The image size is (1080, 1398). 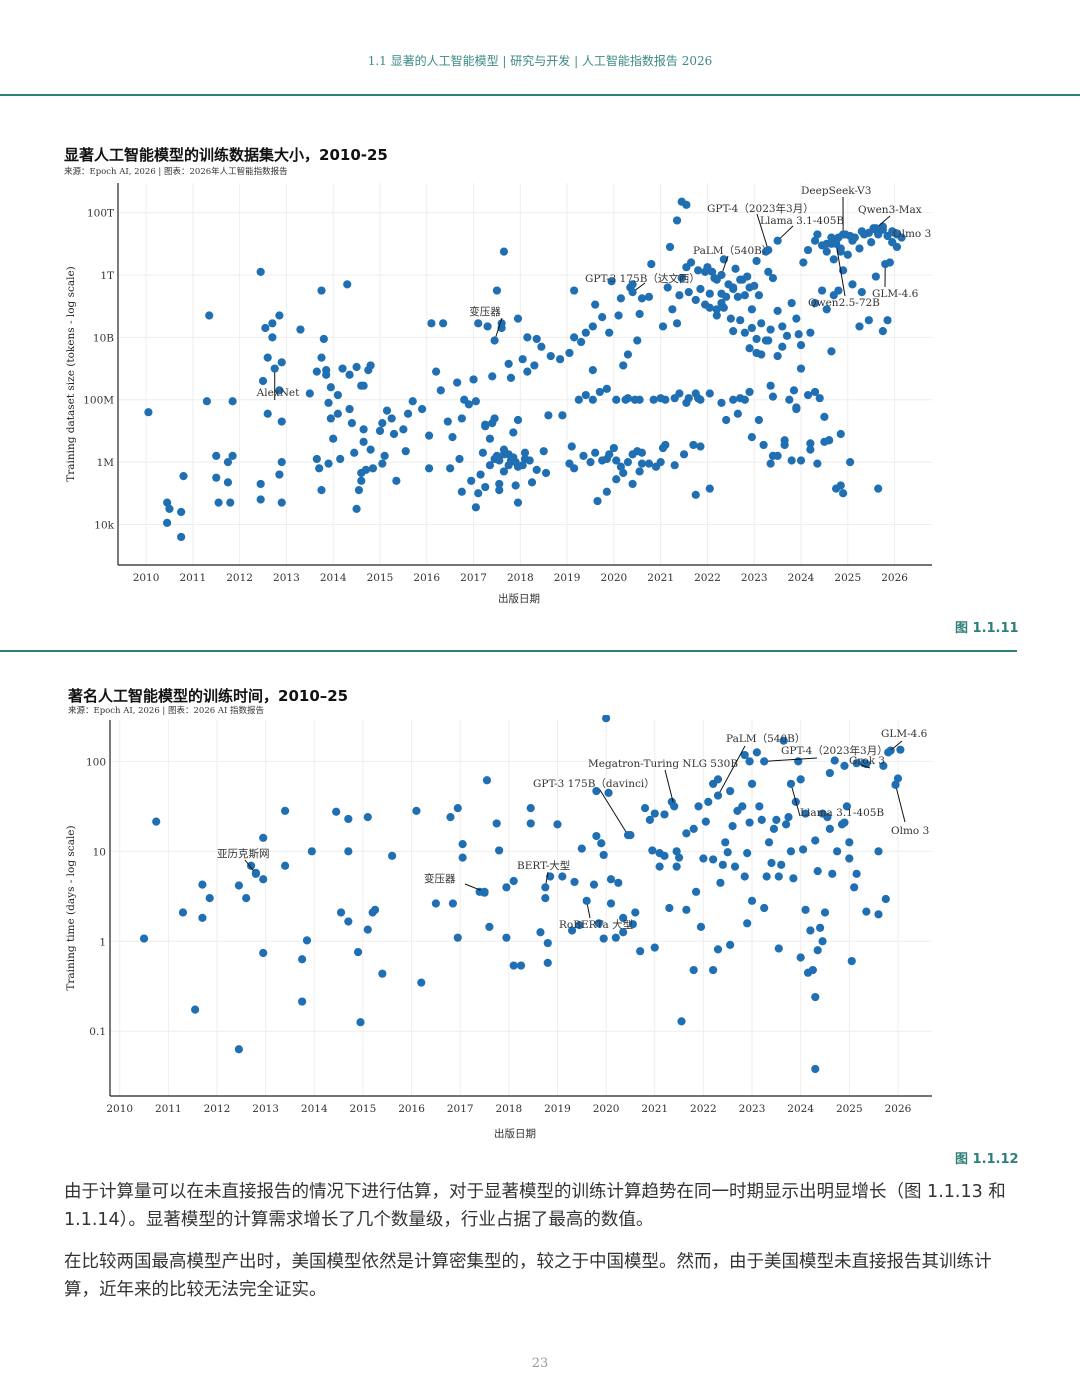 What do you see at coordinates (286, 578) in the screenshot?
I see `x-tick-label: 2013` at bounding box center [286, 578].